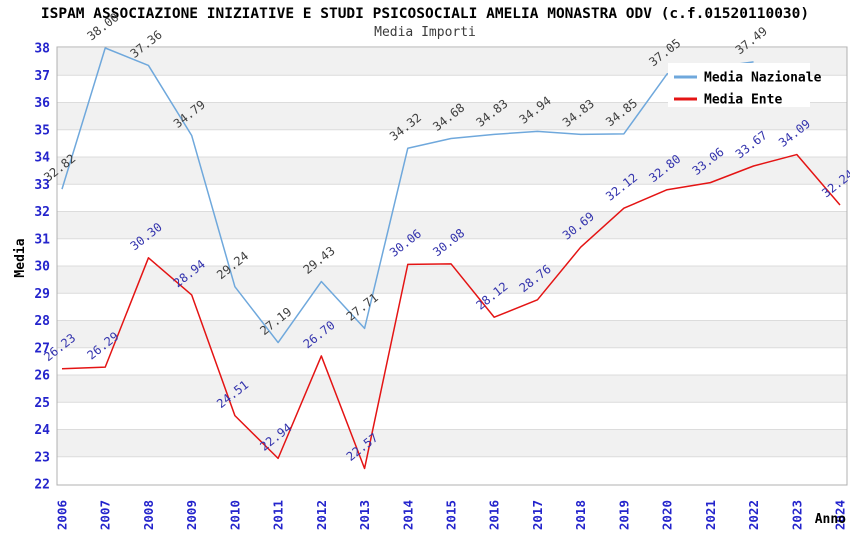 This screenshot has width=850, height=550. Describe the element at coordinates (42, 321) in the screenshot. I see `y-tick-label: 28` at that location.